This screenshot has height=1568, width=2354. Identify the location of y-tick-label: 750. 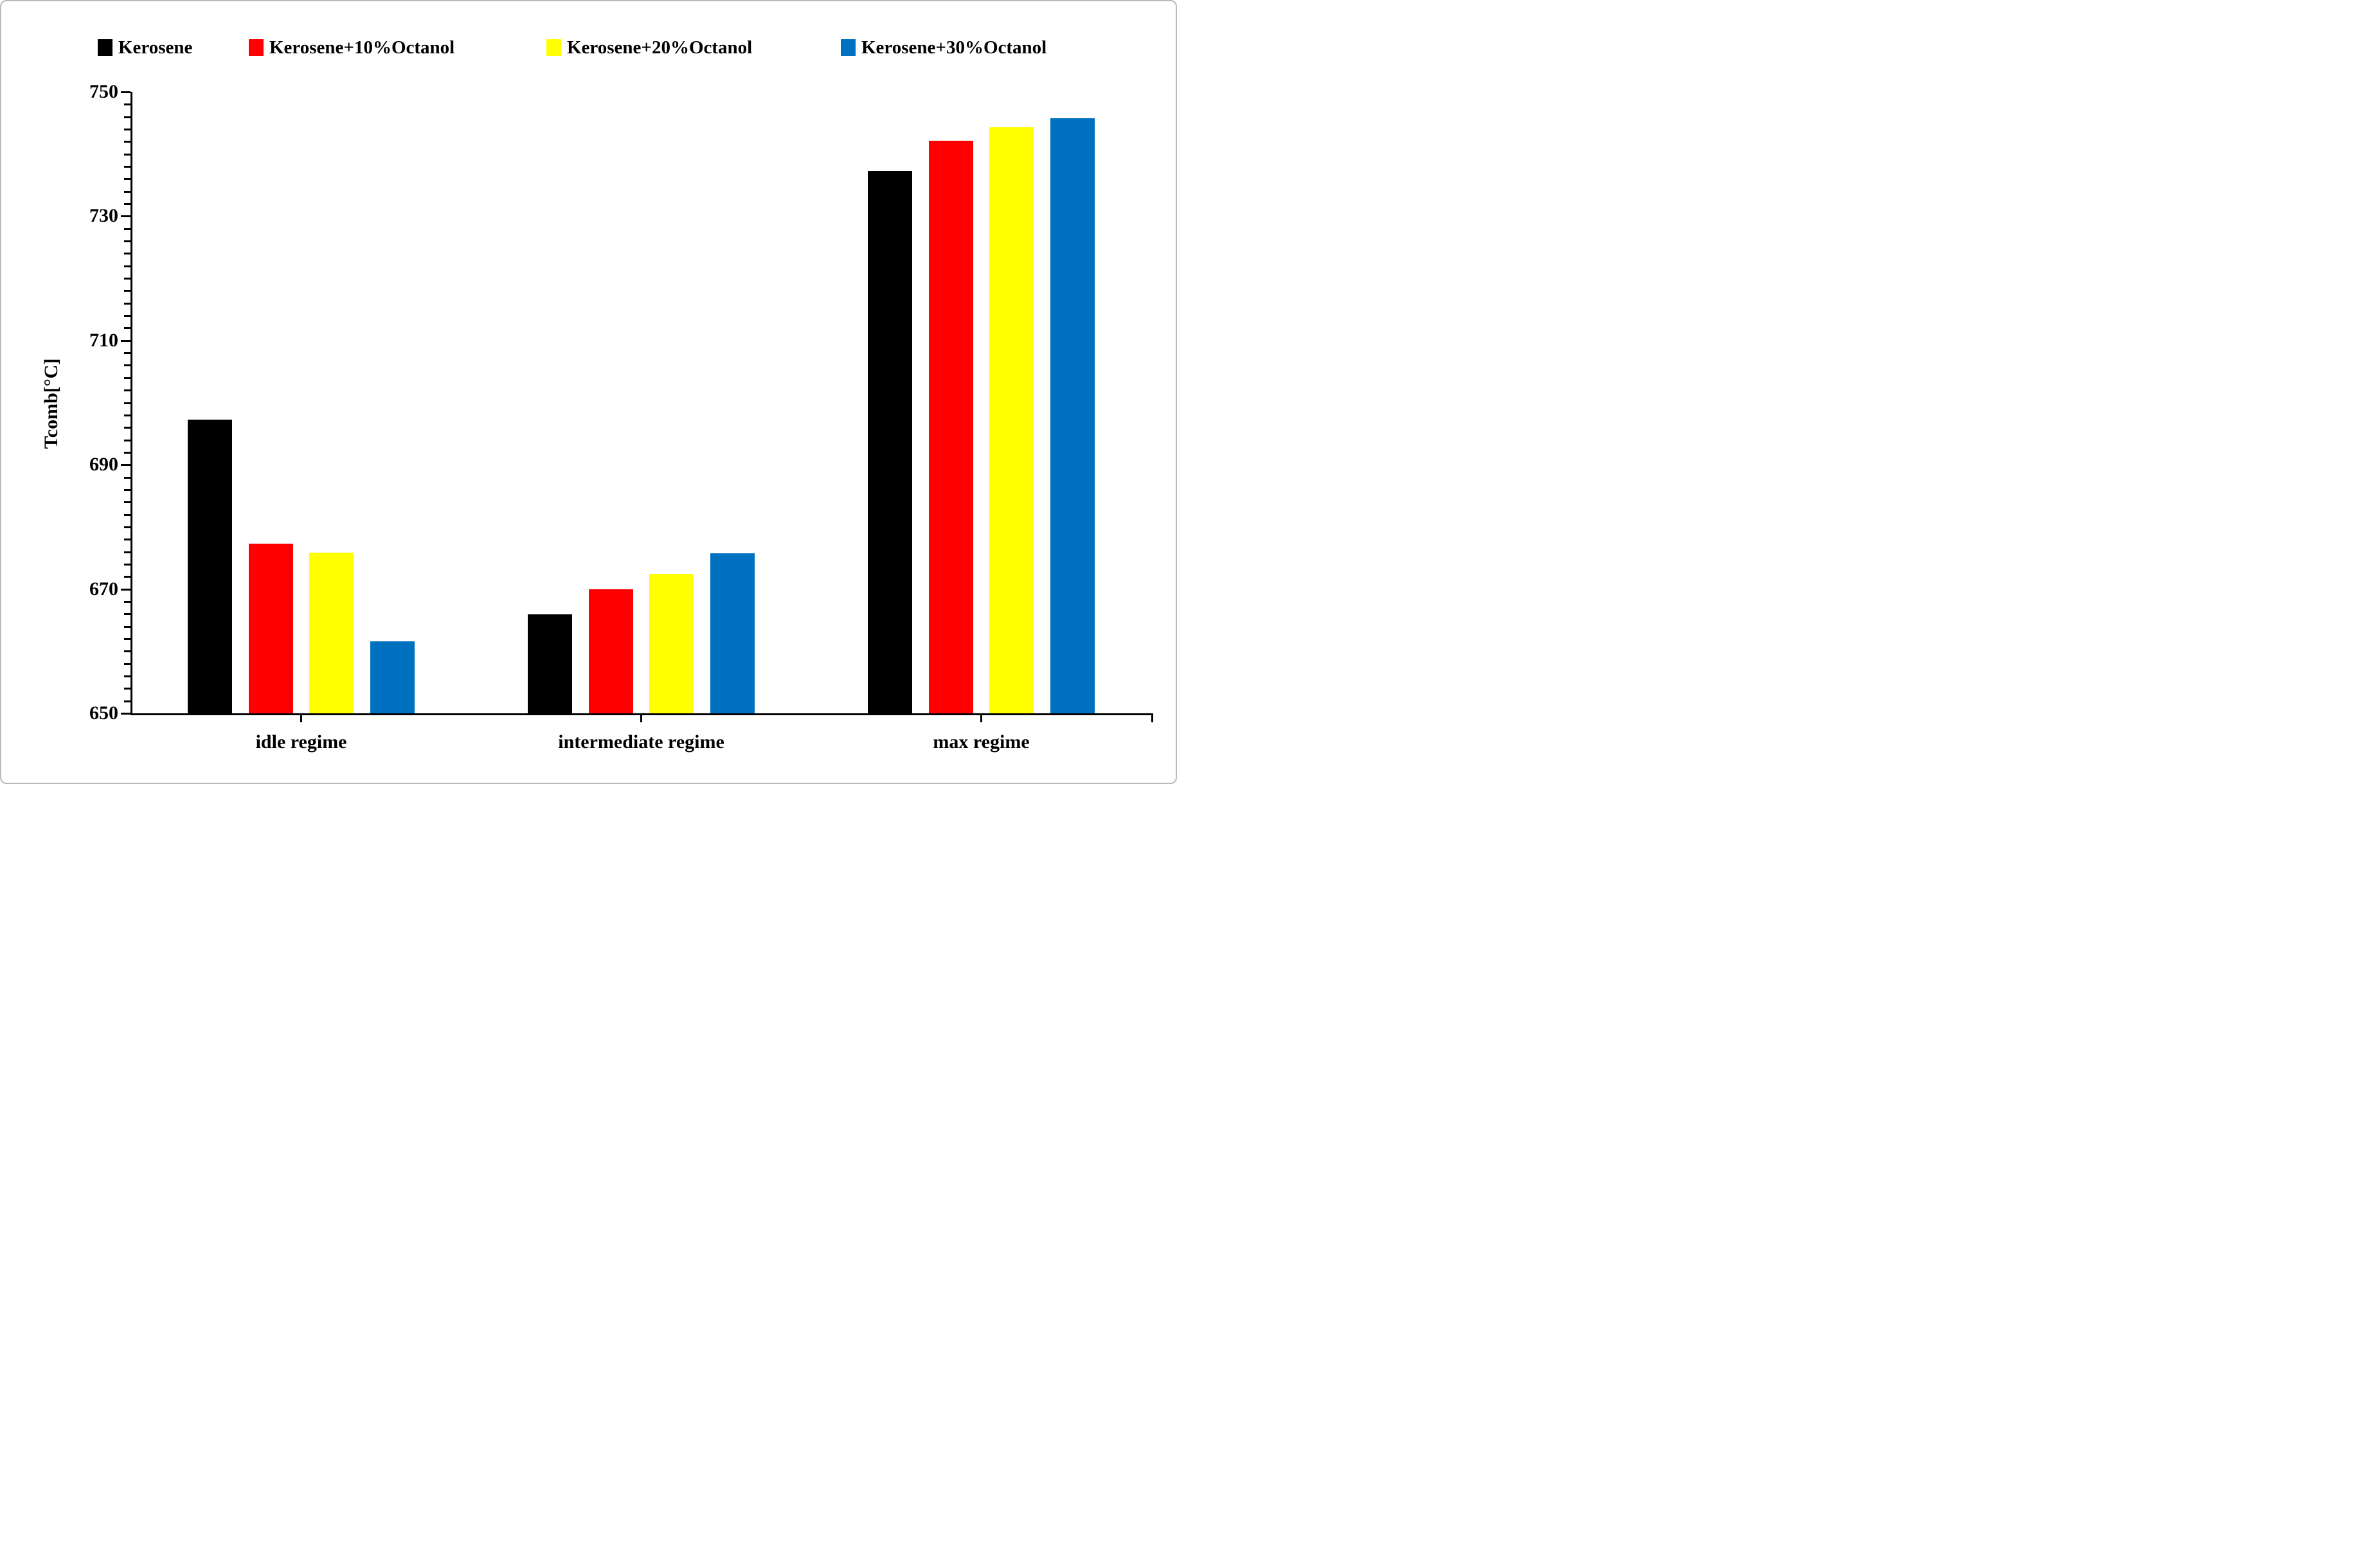
(103, 91).